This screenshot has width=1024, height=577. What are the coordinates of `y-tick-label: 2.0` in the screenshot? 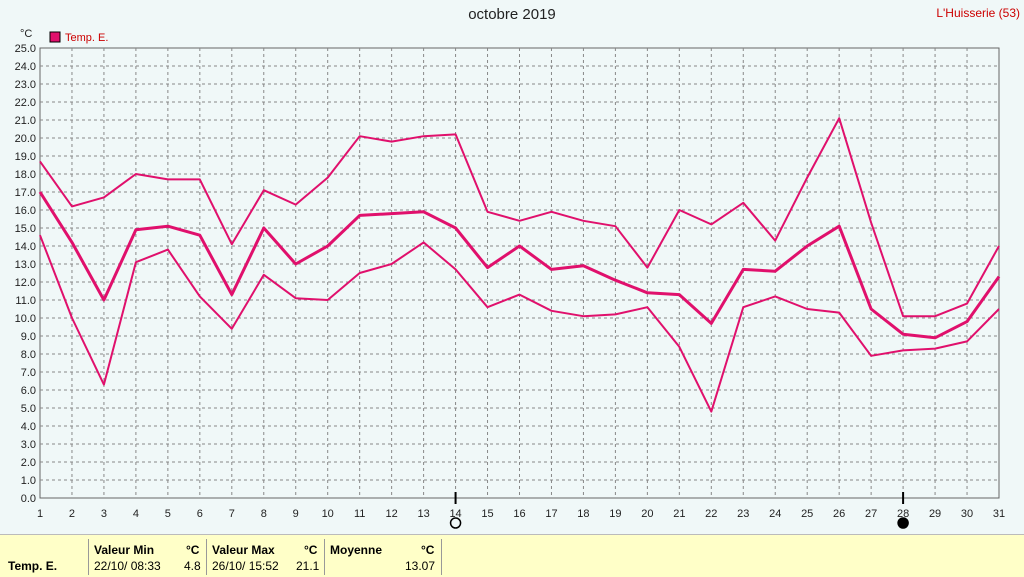 It's located at (28, 463).